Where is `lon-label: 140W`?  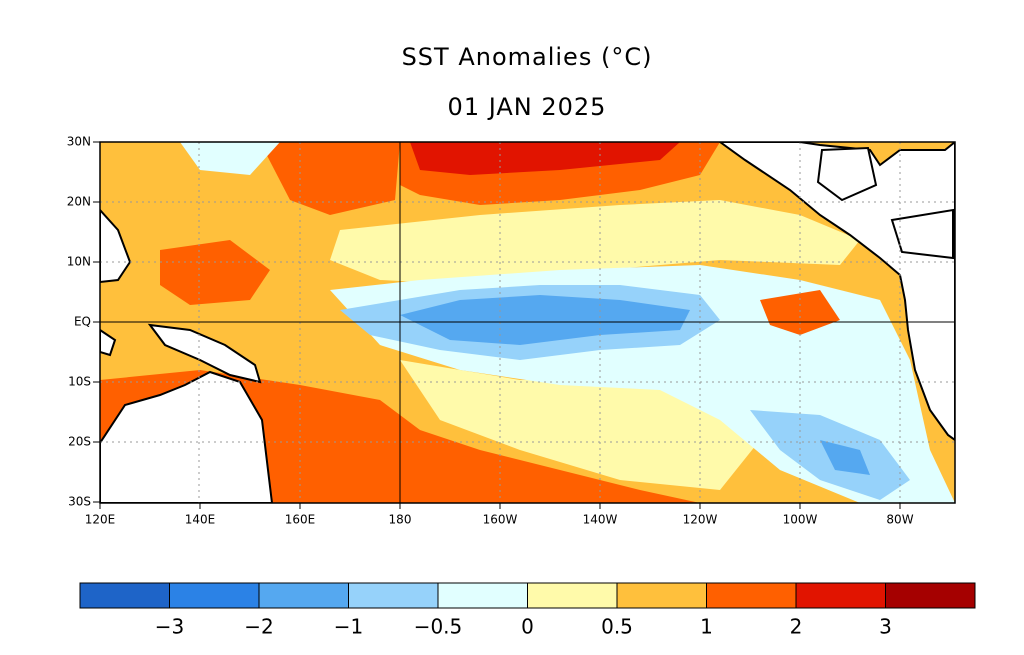
lon-label: 140W is located at coordinates (600, 520).